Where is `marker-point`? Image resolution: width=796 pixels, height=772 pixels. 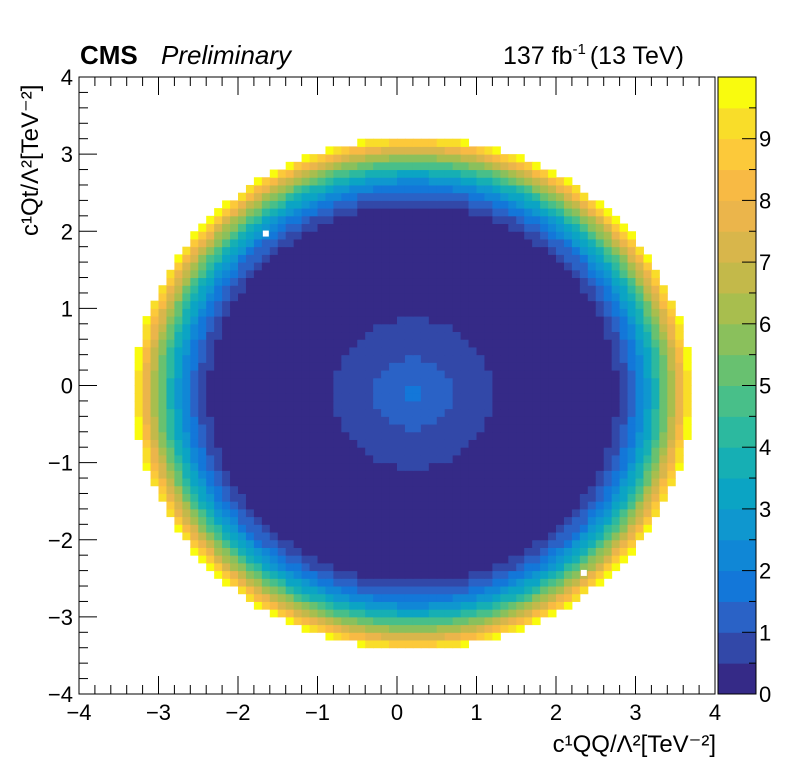 marker-point is located at coordinates (265, 233).